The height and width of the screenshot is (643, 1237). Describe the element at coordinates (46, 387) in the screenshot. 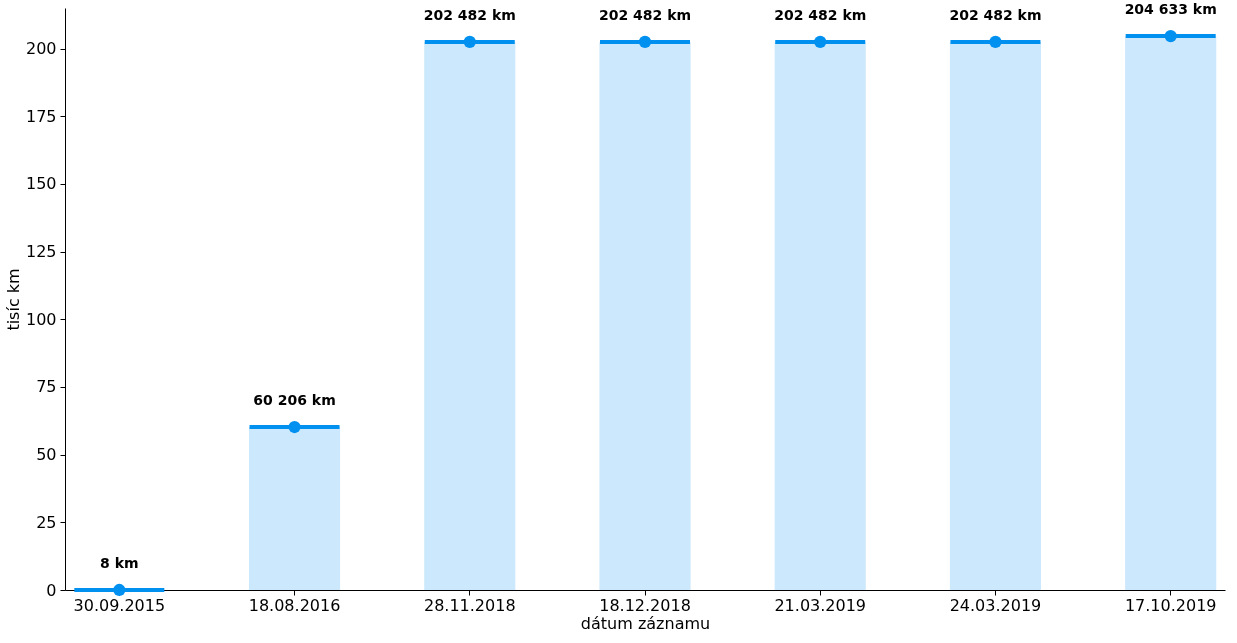

I see `y-tick-label: 75` at that location.